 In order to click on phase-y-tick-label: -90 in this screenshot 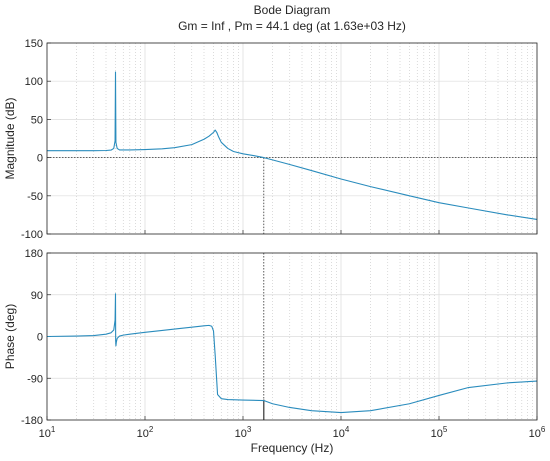, I will do `click(35, 379)`.